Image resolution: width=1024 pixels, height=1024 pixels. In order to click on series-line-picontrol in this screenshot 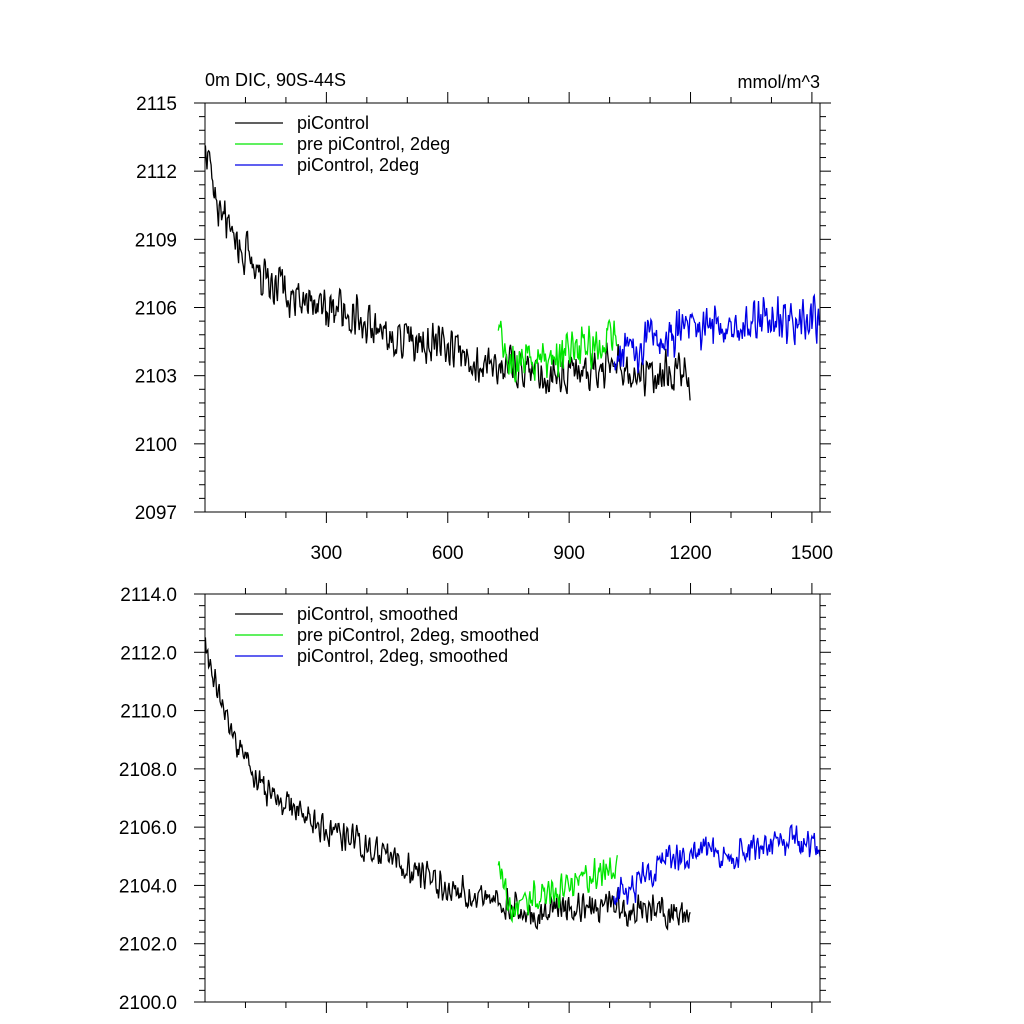, I will do `click(447, 273)`.